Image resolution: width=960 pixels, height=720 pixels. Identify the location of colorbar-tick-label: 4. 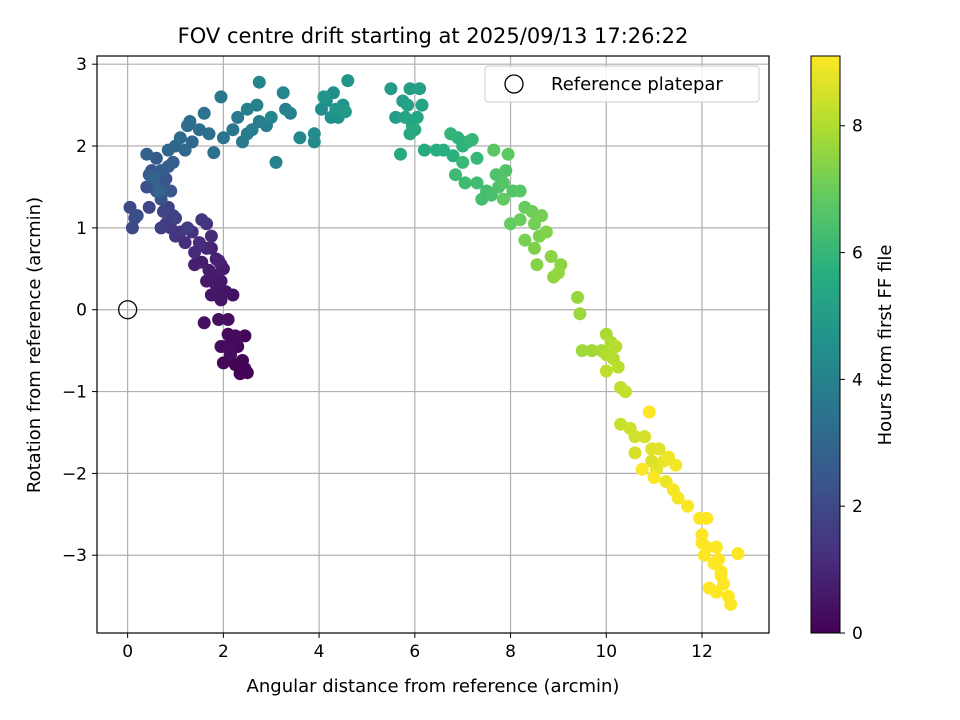
(857, 380).